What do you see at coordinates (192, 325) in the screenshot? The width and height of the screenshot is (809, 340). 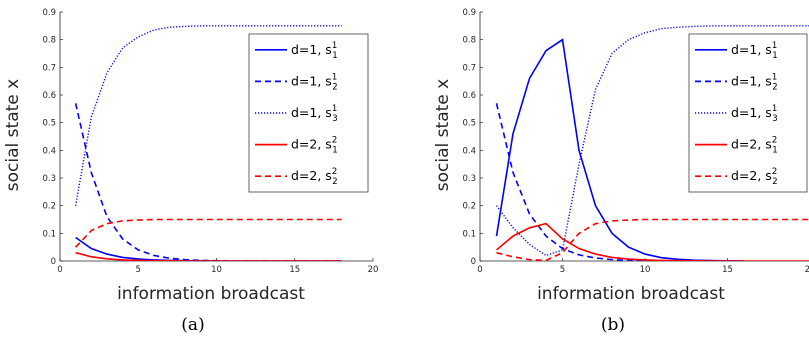 I see `panel-caption: (a)` at bounding box center [192, 325].